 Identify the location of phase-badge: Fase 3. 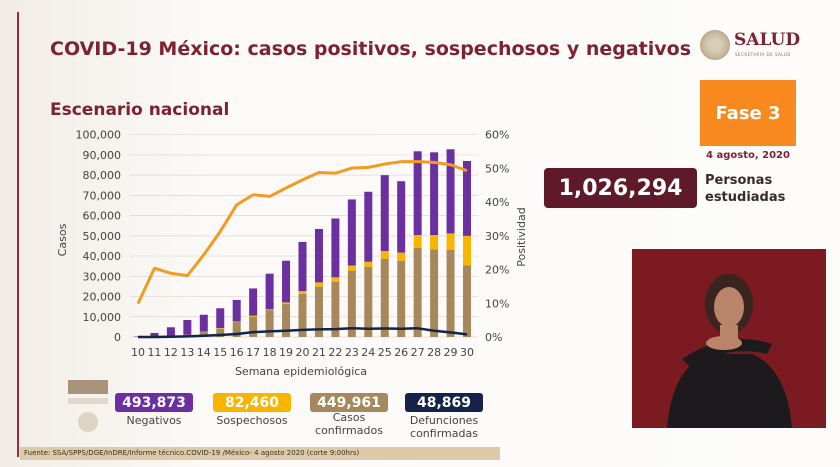
(748, 113).